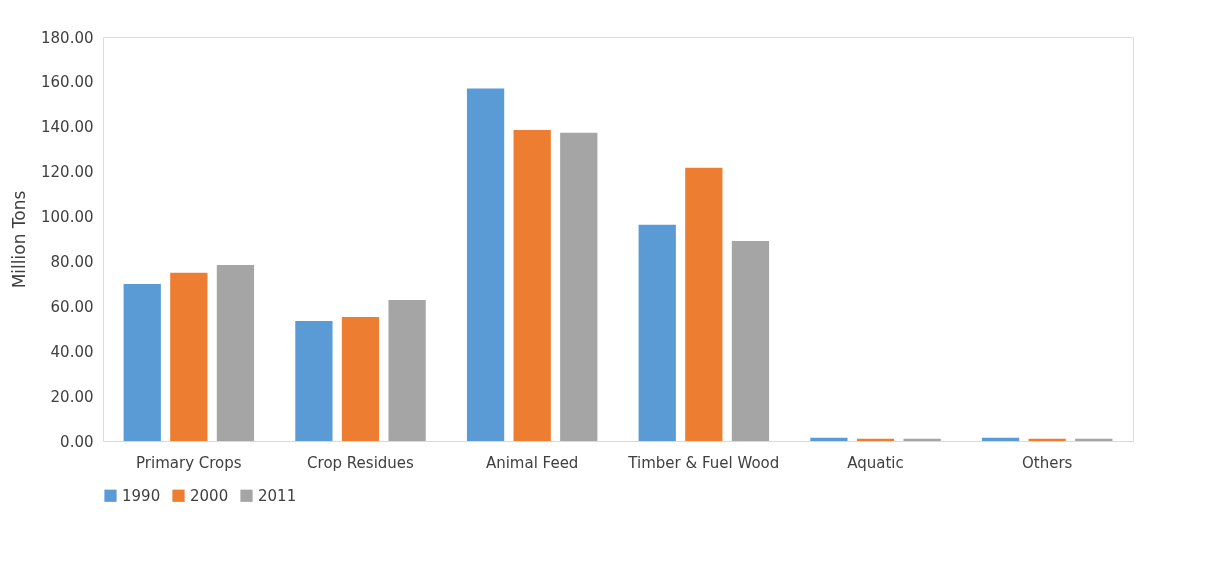 The image size is (1226, 586). What do you see at coordinates (19, 239) in the screenshot?
I see `y-axis-title: Million Tons` at bounding box center [19, 239].